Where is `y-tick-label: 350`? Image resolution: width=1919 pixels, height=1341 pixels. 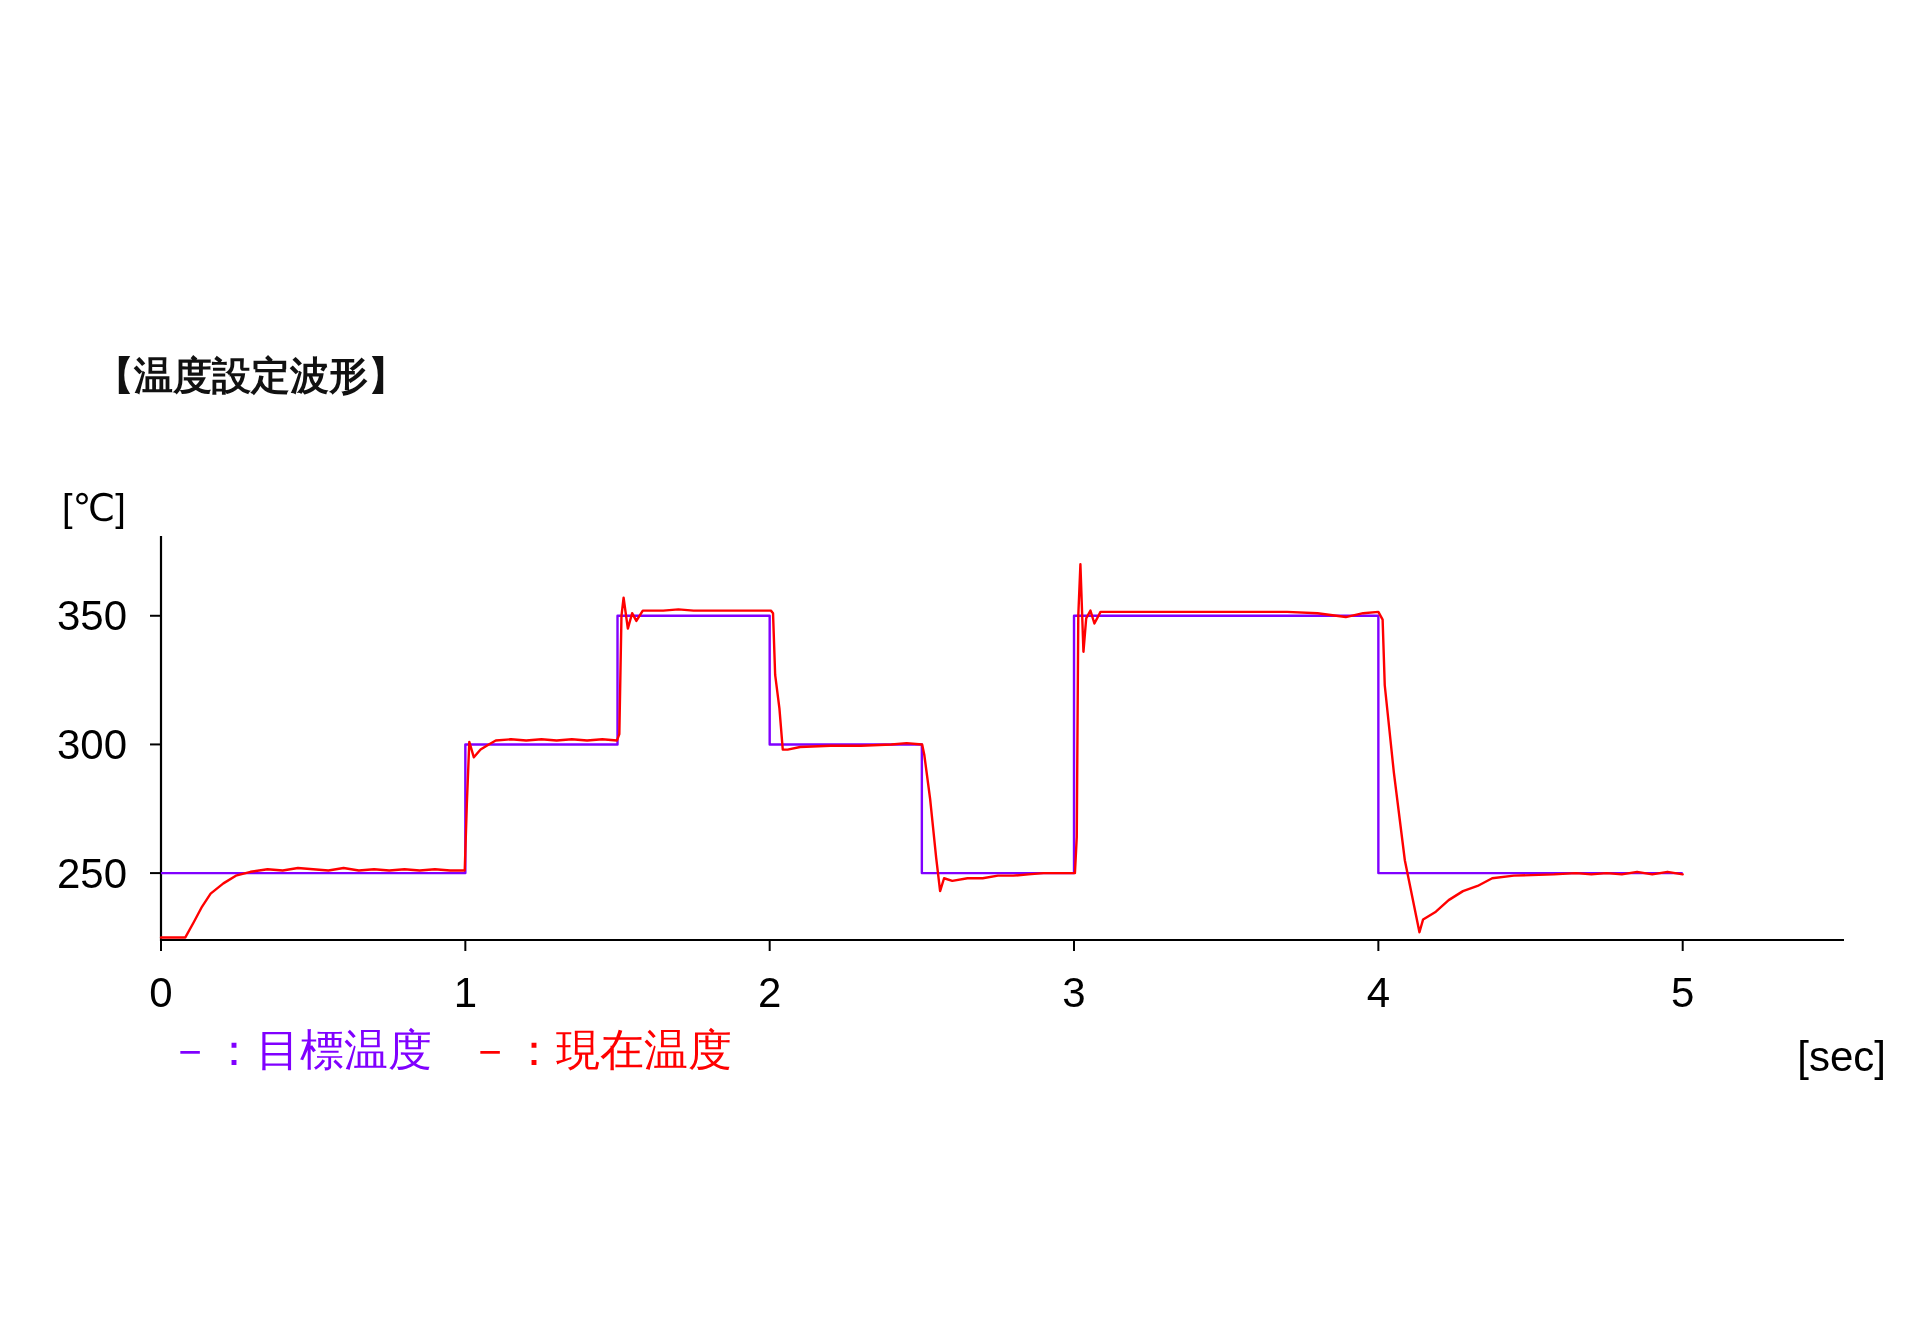 y-tick-label: 350 is located at coordinates (91, 616).